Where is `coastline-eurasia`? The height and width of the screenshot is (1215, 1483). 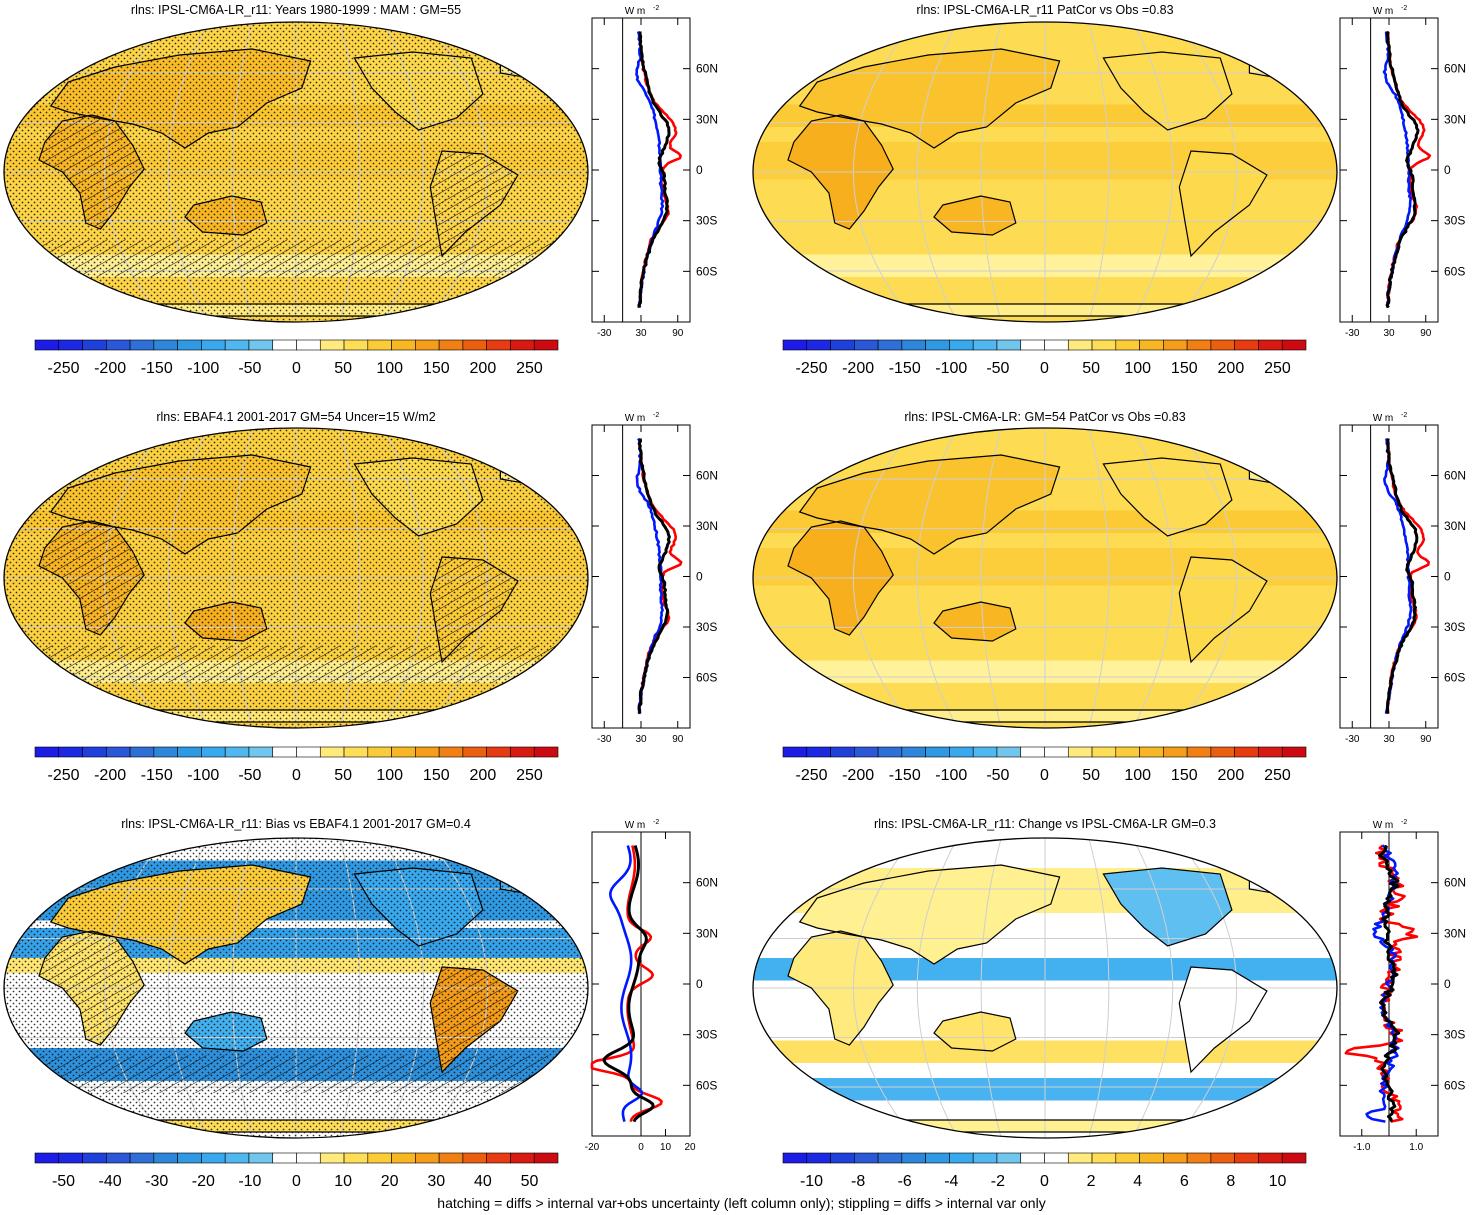
coastline-eurasia is located at coordinates (929, 504).